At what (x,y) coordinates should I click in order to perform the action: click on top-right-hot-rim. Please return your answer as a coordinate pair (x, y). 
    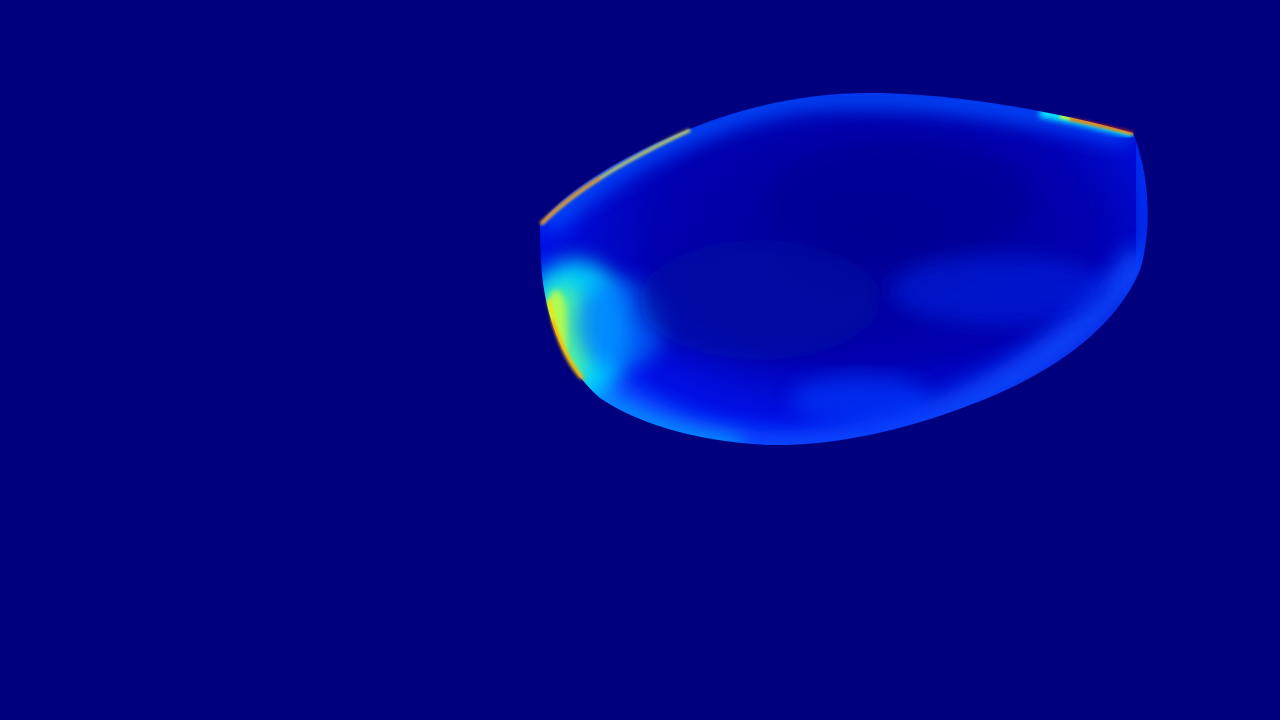
    Looking at the image, I should click on (1101, 126).